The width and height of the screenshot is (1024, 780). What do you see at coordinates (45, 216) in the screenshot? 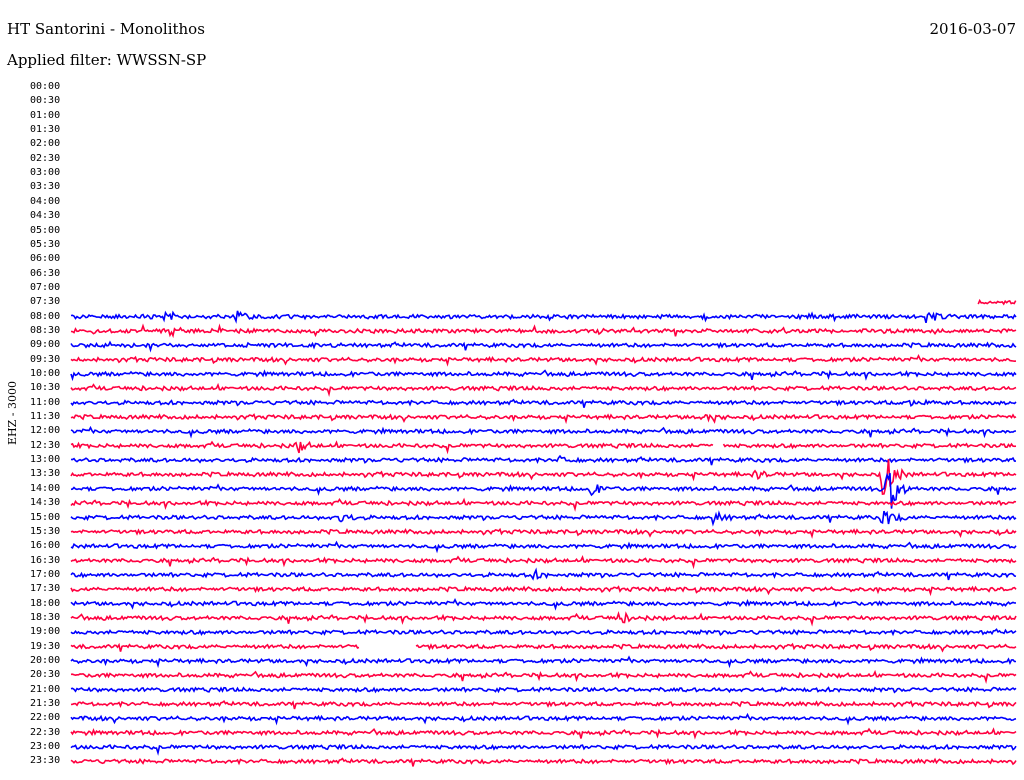
I see `time-tick-0430: 04:30` at bounding box center [45, 216].